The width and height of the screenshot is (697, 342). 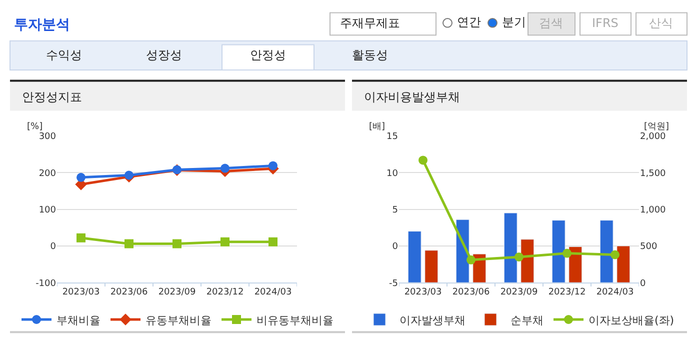 What do you see at coordinates (433, 320) in the screenshot?
I see `legend-label: 이자발생부채` at bounding box center [433, 320].